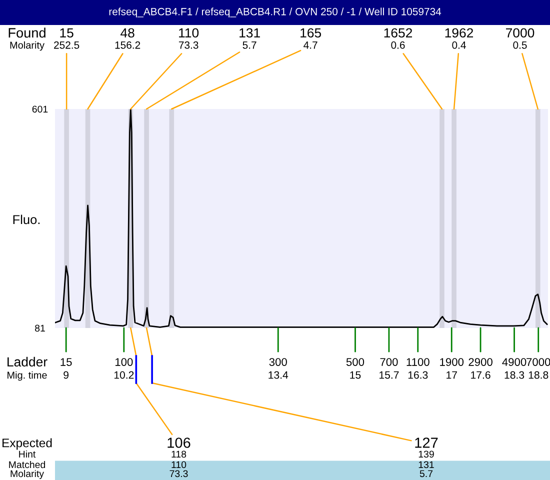  Describe the element at coordinates (398, 45) in the screenshot. I see `annotation: 0.6` at that location.